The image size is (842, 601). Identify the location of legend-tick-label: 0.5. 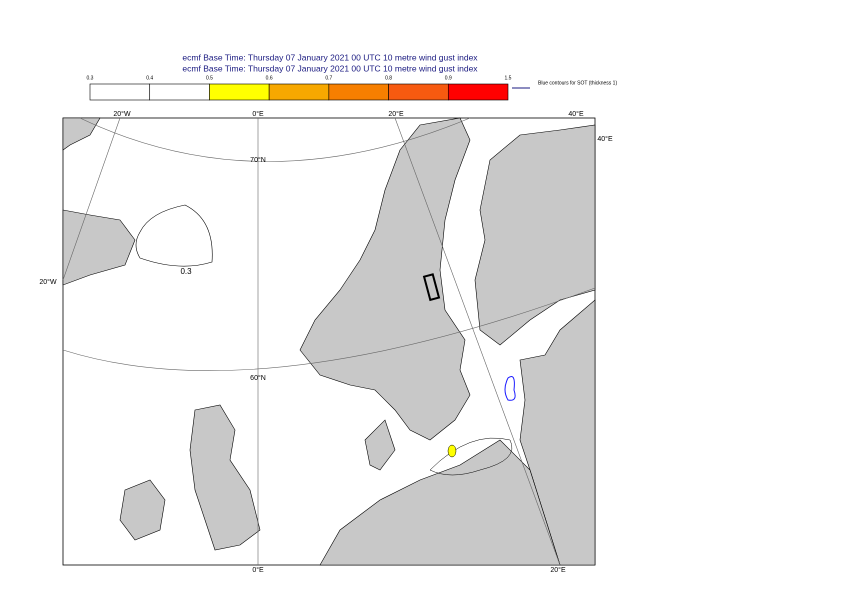
(209, 78).